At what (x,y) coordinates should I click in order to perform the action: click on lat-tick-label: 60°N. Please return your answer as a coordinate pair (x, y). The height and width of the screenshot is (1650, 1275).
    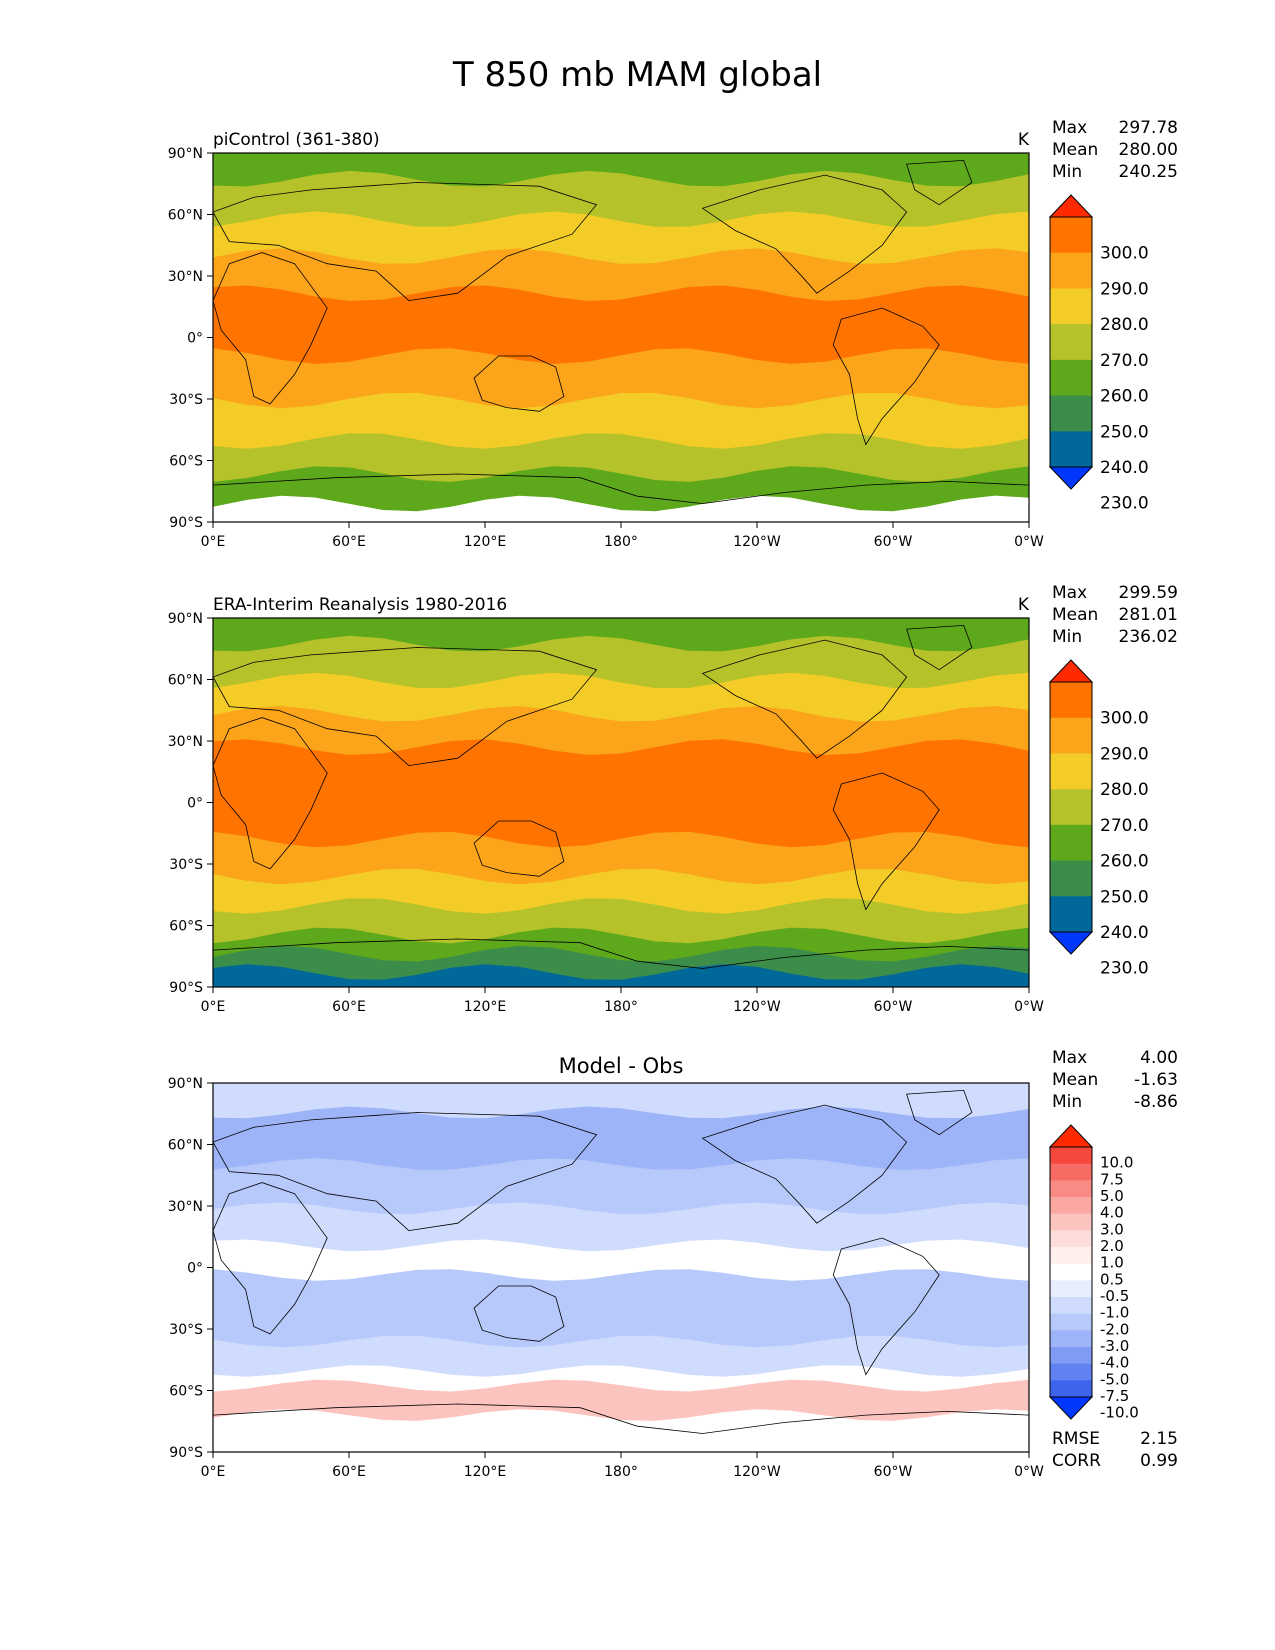
    Looking at the image, I should click on (185, 1146).